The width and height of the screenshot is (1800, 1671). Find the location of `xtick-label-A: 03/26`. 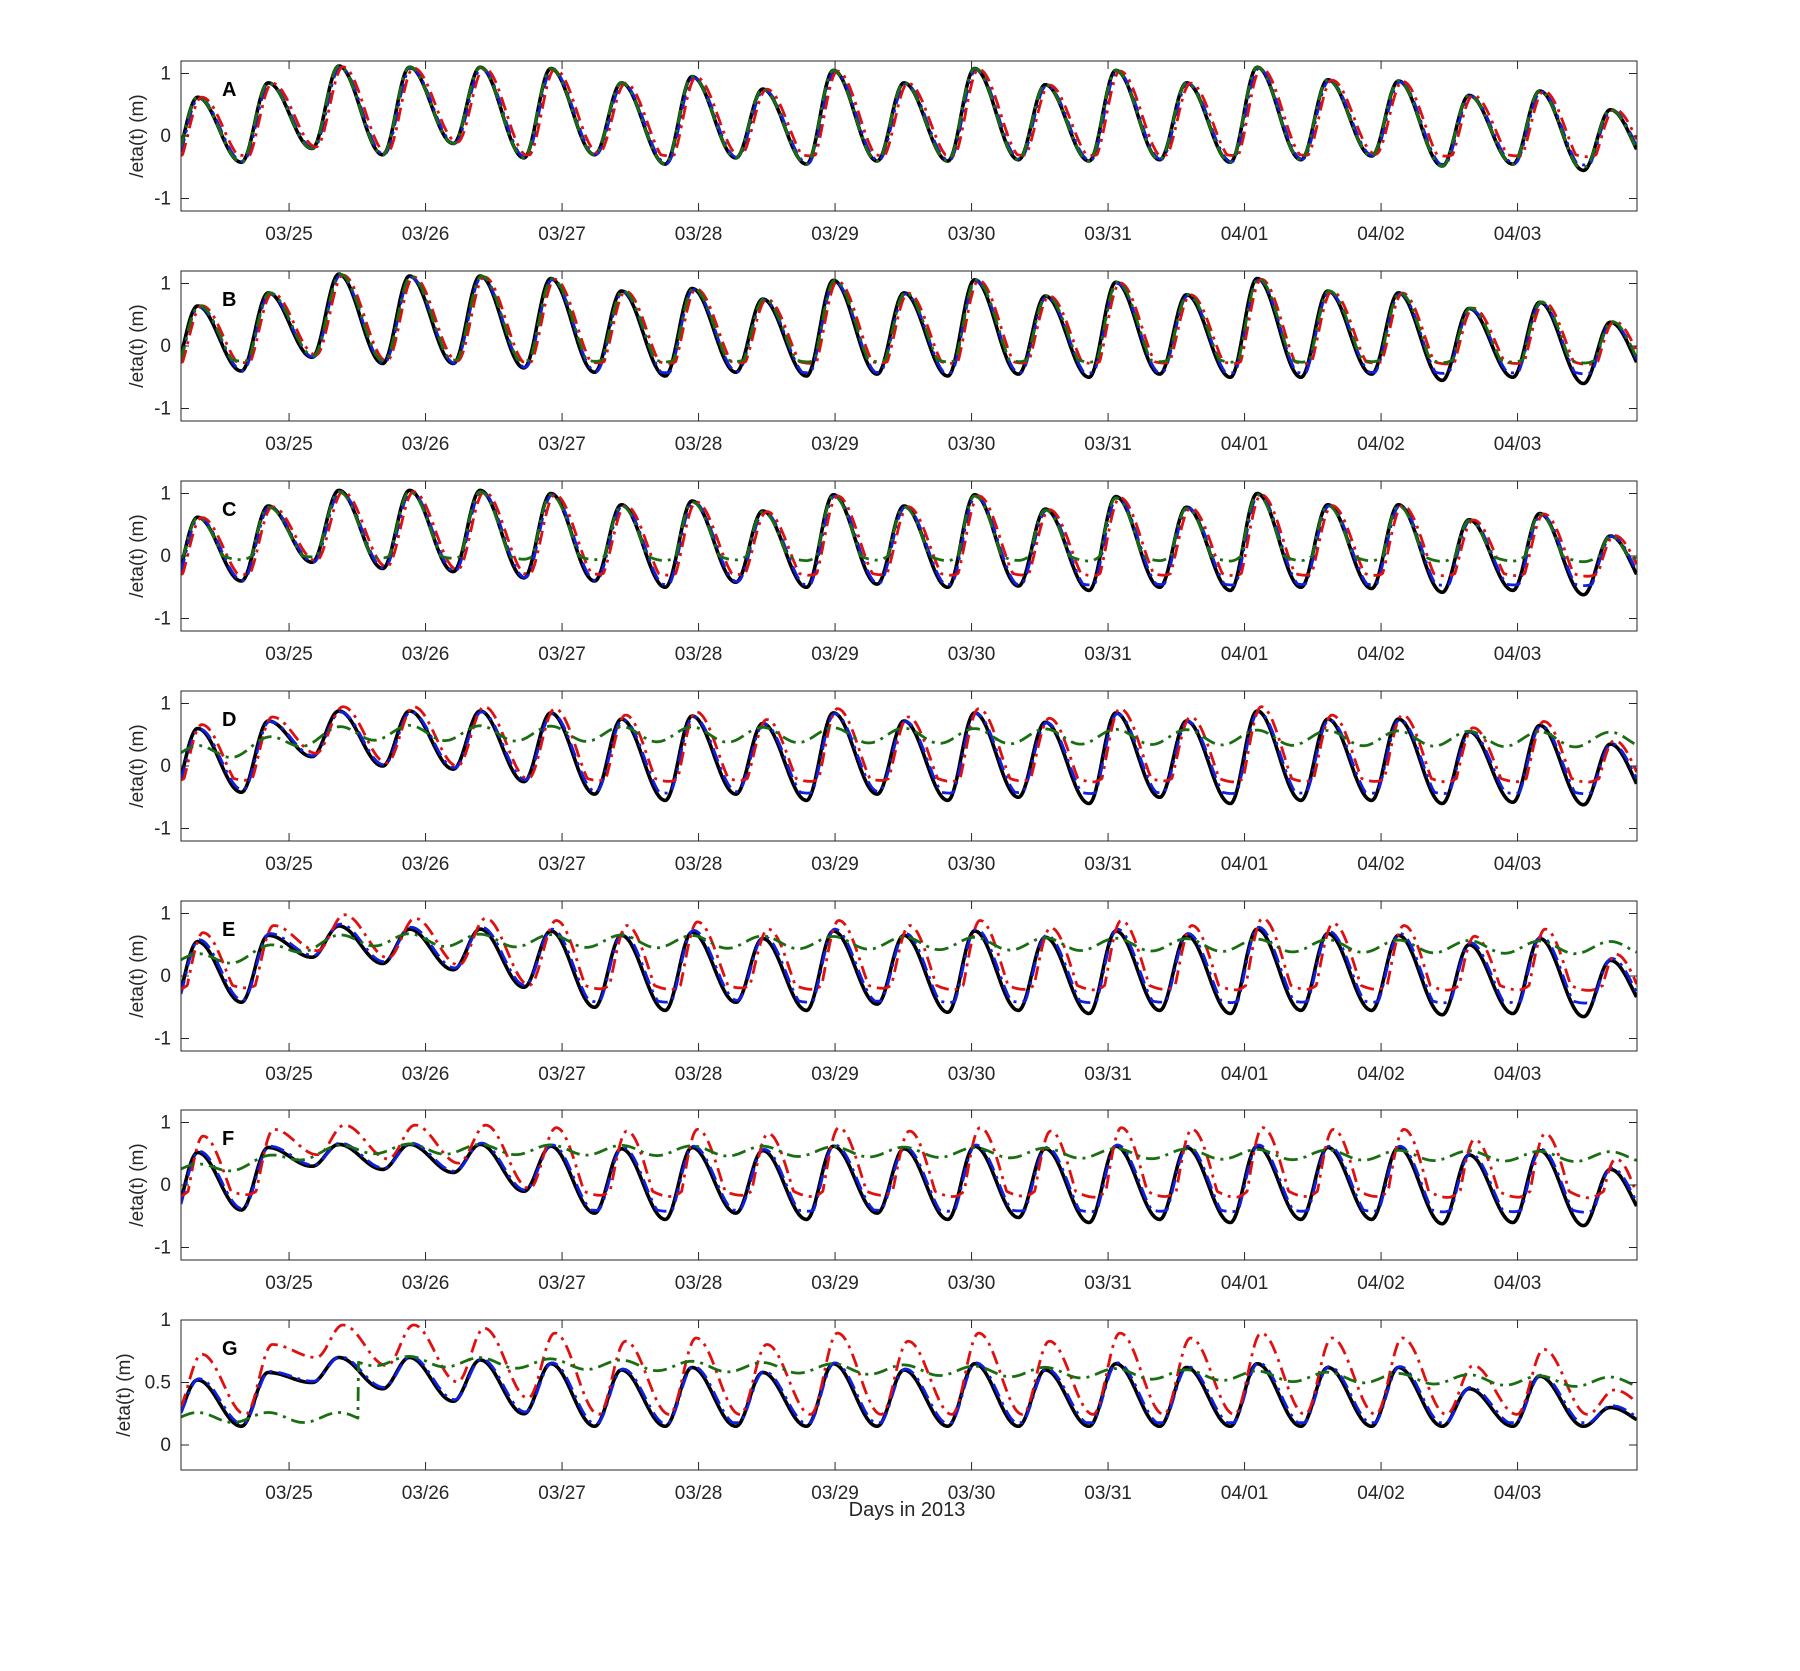

xtick-label-A: 03/26 is located at coordinates (426, 234).